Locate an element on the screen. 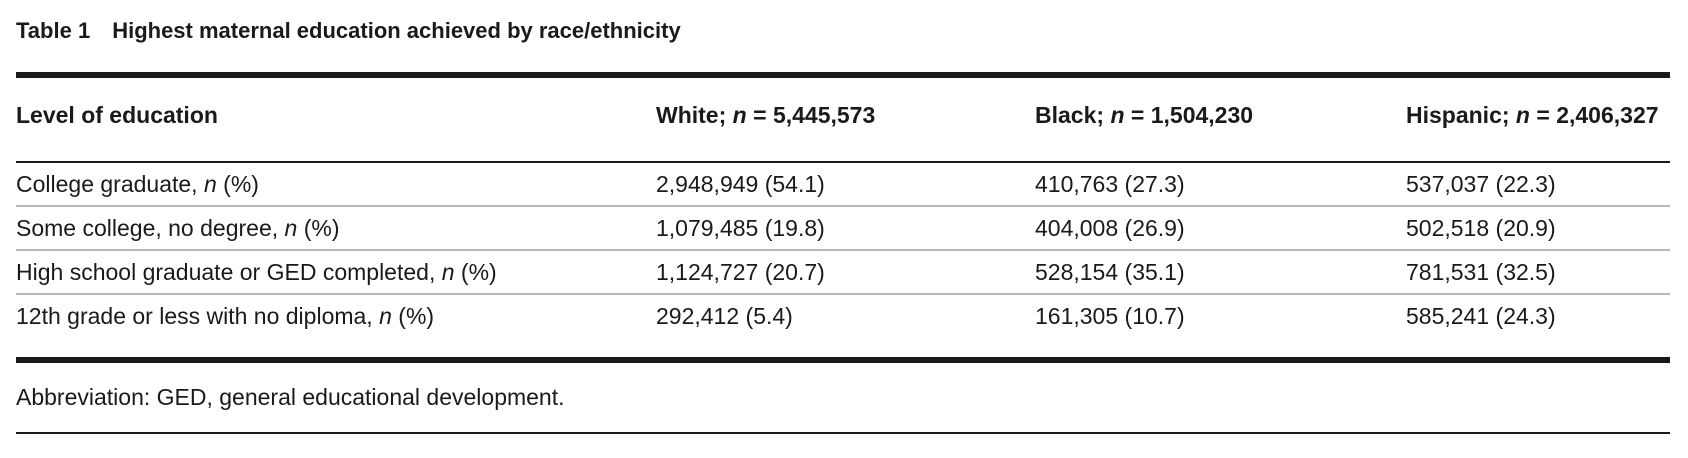 This screenshot has width=1688, height=458. row-label-text: High school graduate or GED completed, is located at coordinates (229, 272).